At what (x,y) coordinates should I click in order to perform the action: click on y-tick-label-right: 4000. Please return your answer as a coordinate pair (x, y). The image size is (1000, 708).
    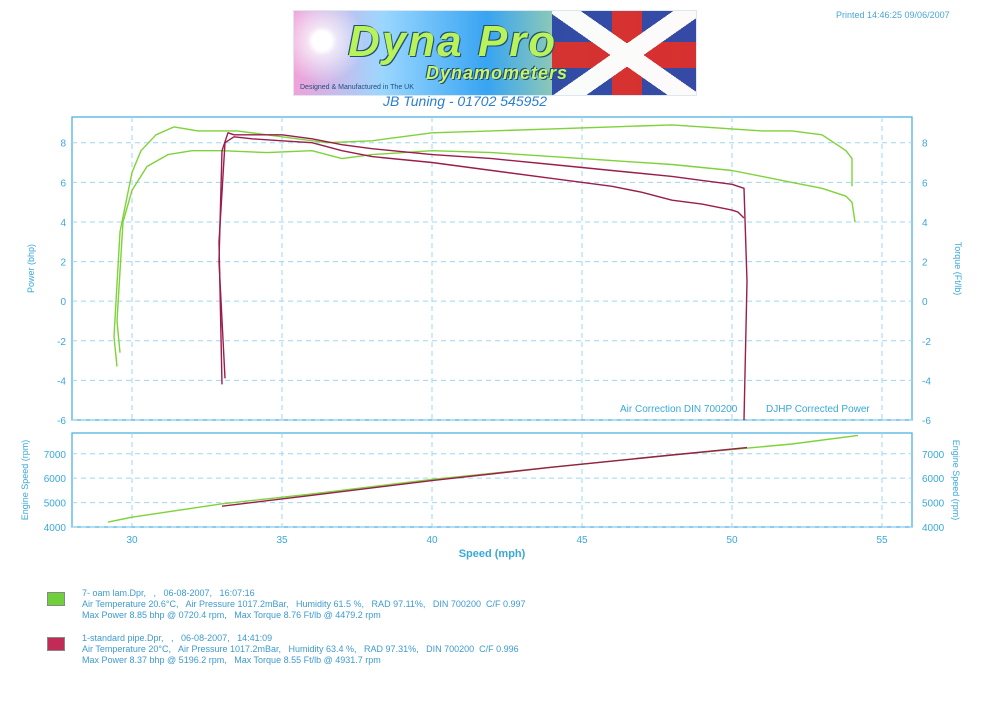
    Looking at the image, I should click on (933, 528).